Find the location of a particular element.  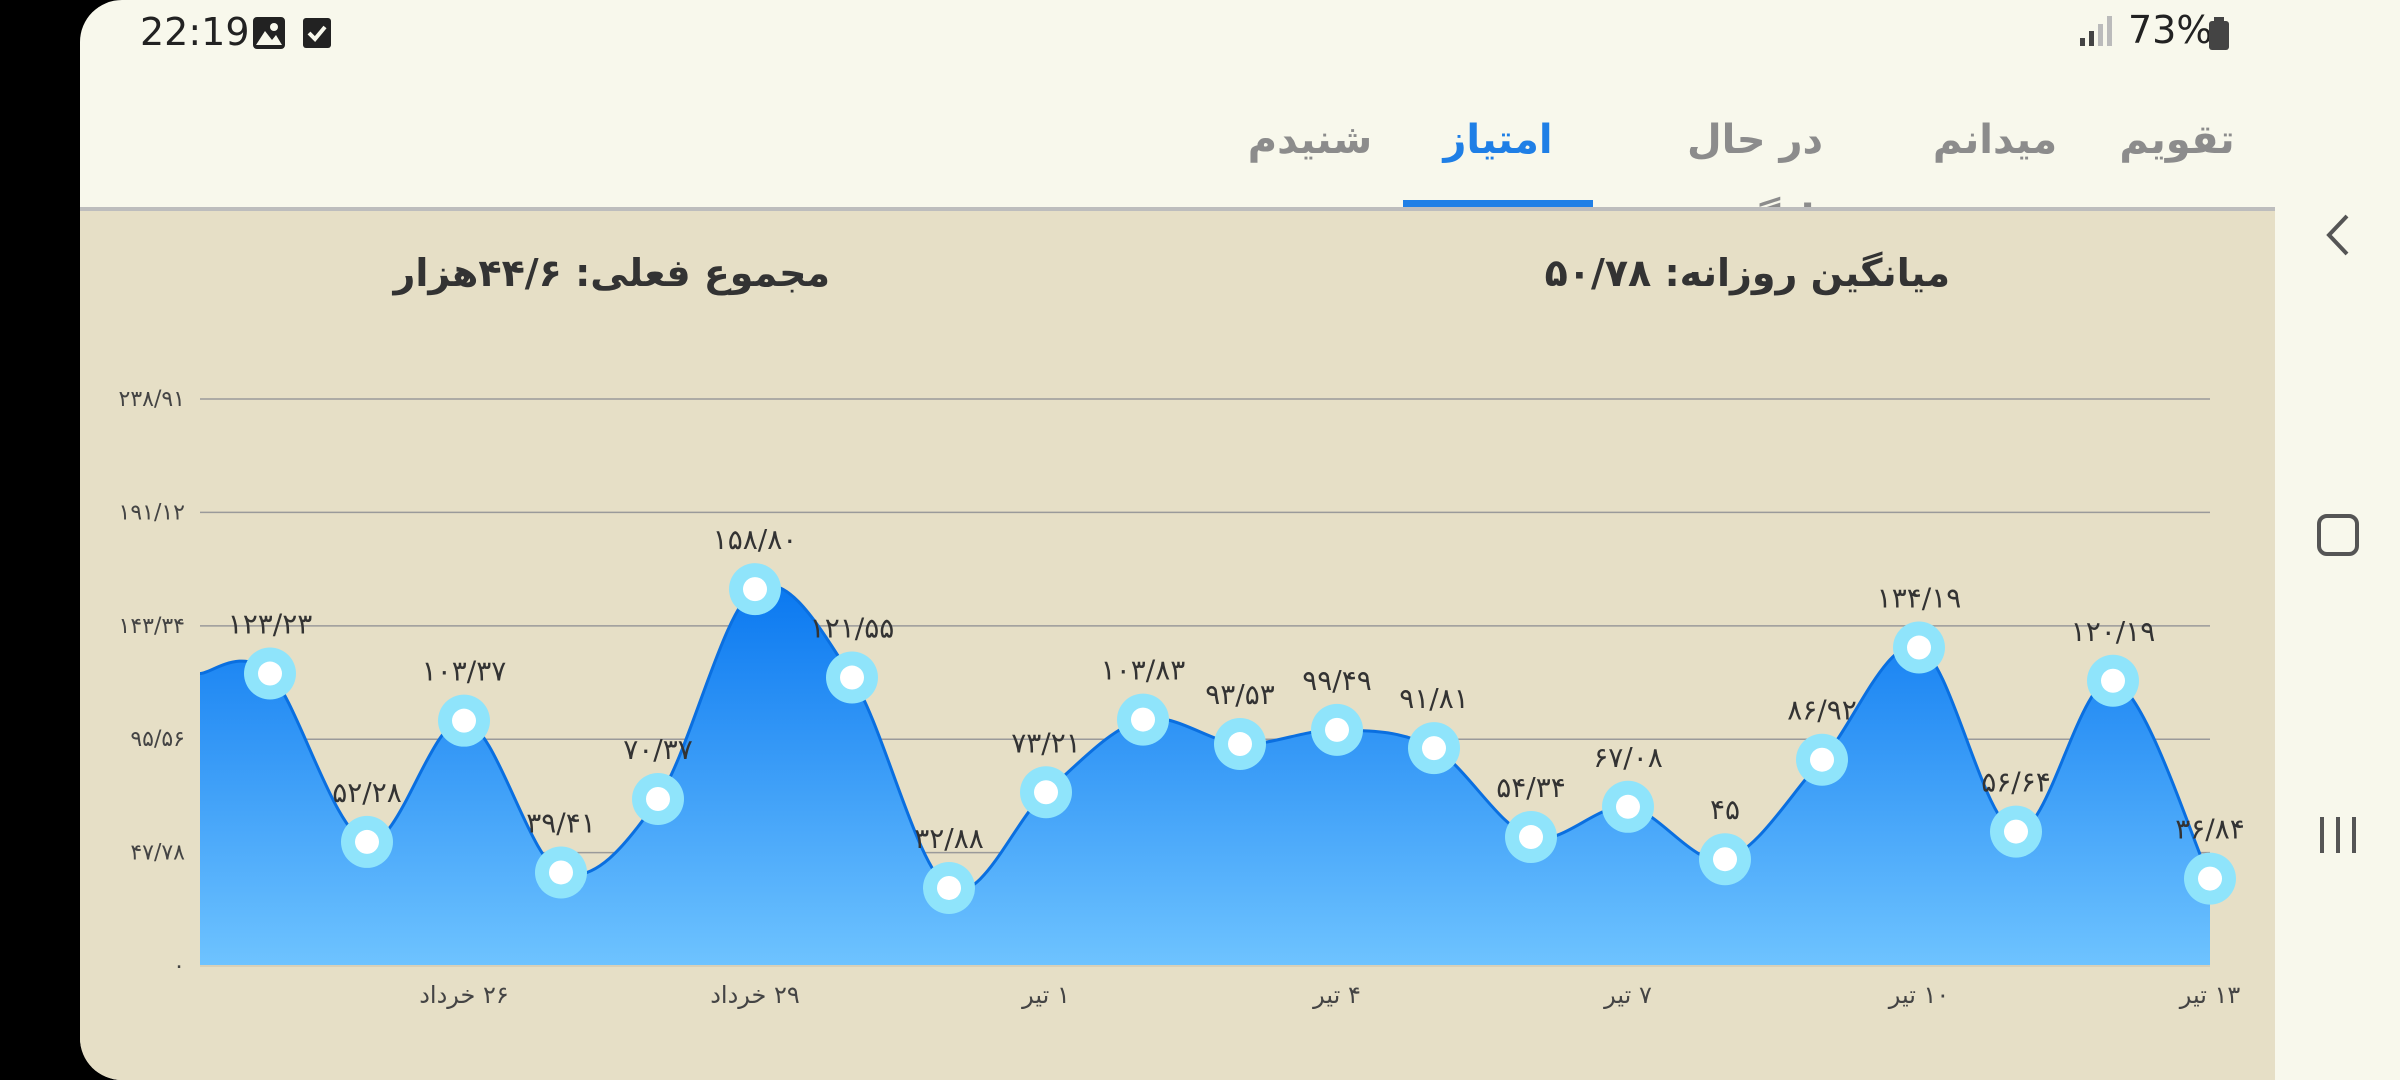

x-tick-label: ۷ تیر is located at coordinates (1627, 995).